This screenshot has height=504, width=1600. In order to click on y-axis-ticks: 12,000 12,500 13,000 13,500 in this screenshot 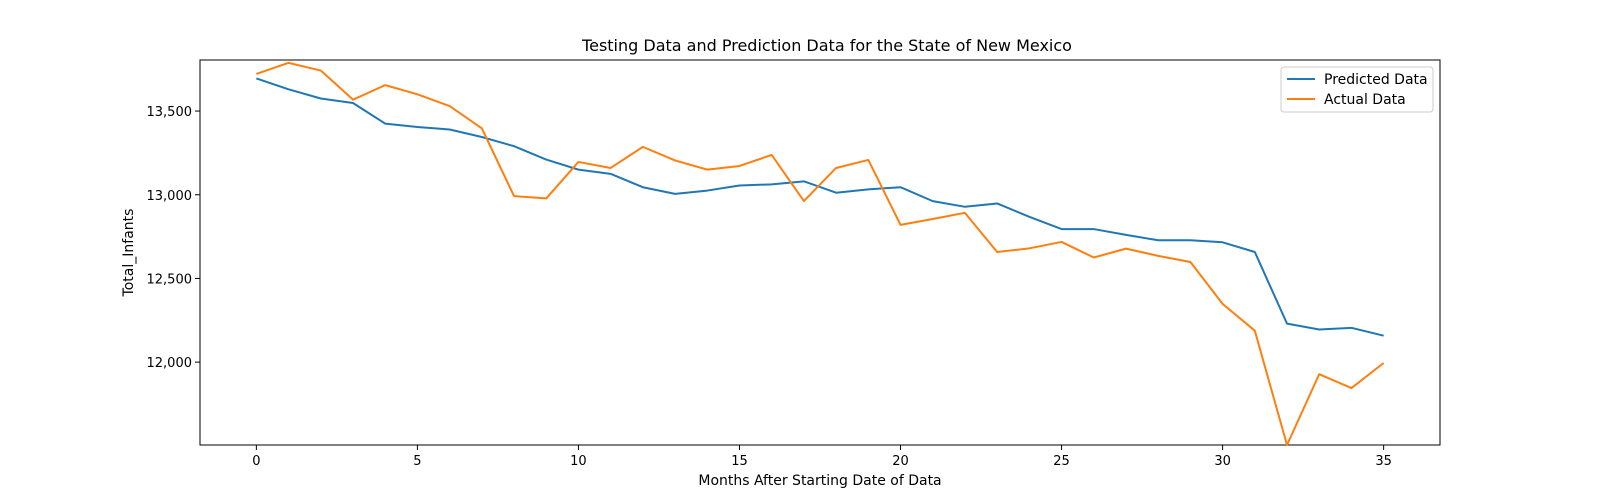, I will do `click(174, 238)`.